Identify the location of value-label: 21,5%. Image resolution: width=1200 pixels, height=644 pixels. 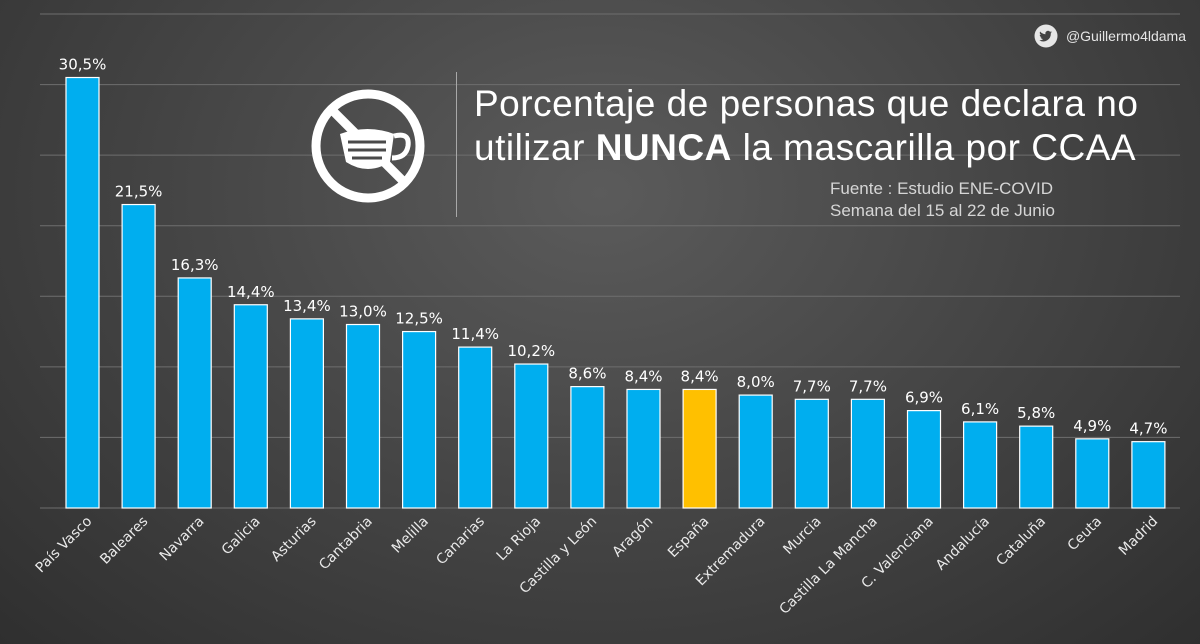
(139, 192).